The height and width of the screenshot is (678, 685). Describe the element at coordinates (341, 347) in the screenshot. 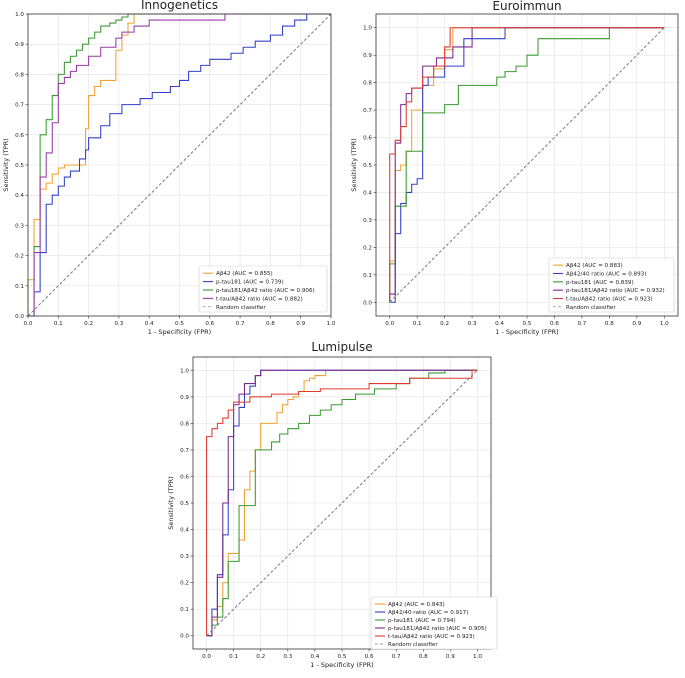

I see `chart-title: Lumipulse` at that location.